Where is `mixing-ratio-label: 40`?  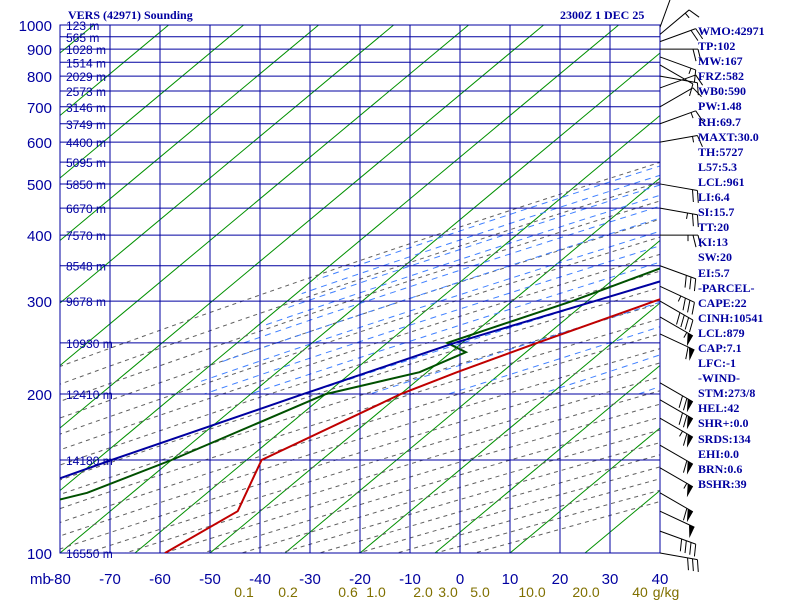
mixing-ratio-label: 40 is located at coordinates (640, 592).